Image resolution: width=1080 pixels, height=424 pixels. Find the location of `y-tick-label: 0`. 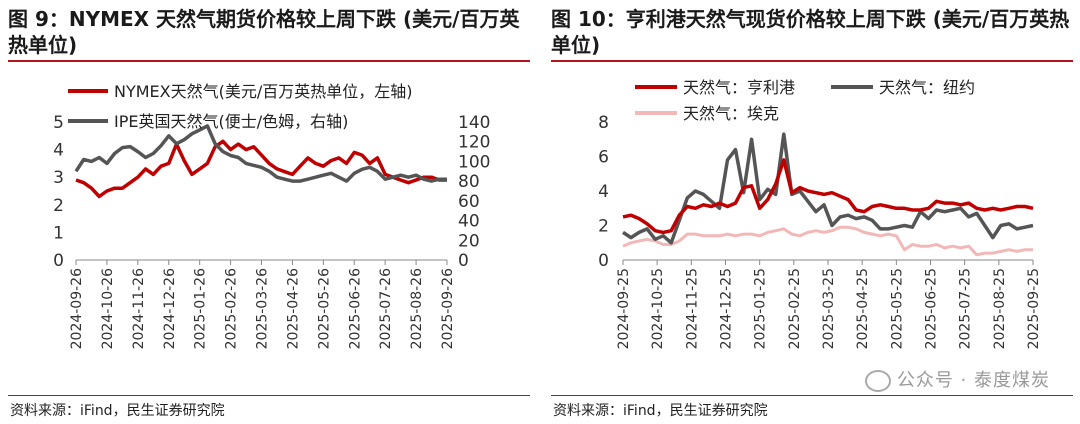

y-tick-label: 0 is located at coordinates (603, 261).